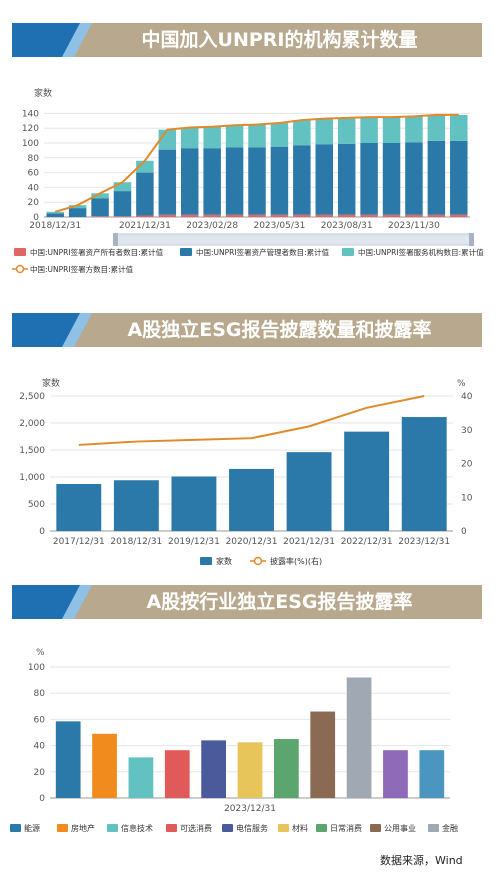 This screenshot has height=881, width=499. What do you see at coordinates (141, 777) in the screenshot?
I see `bar-信息技术` at bounding box center [141, 777].